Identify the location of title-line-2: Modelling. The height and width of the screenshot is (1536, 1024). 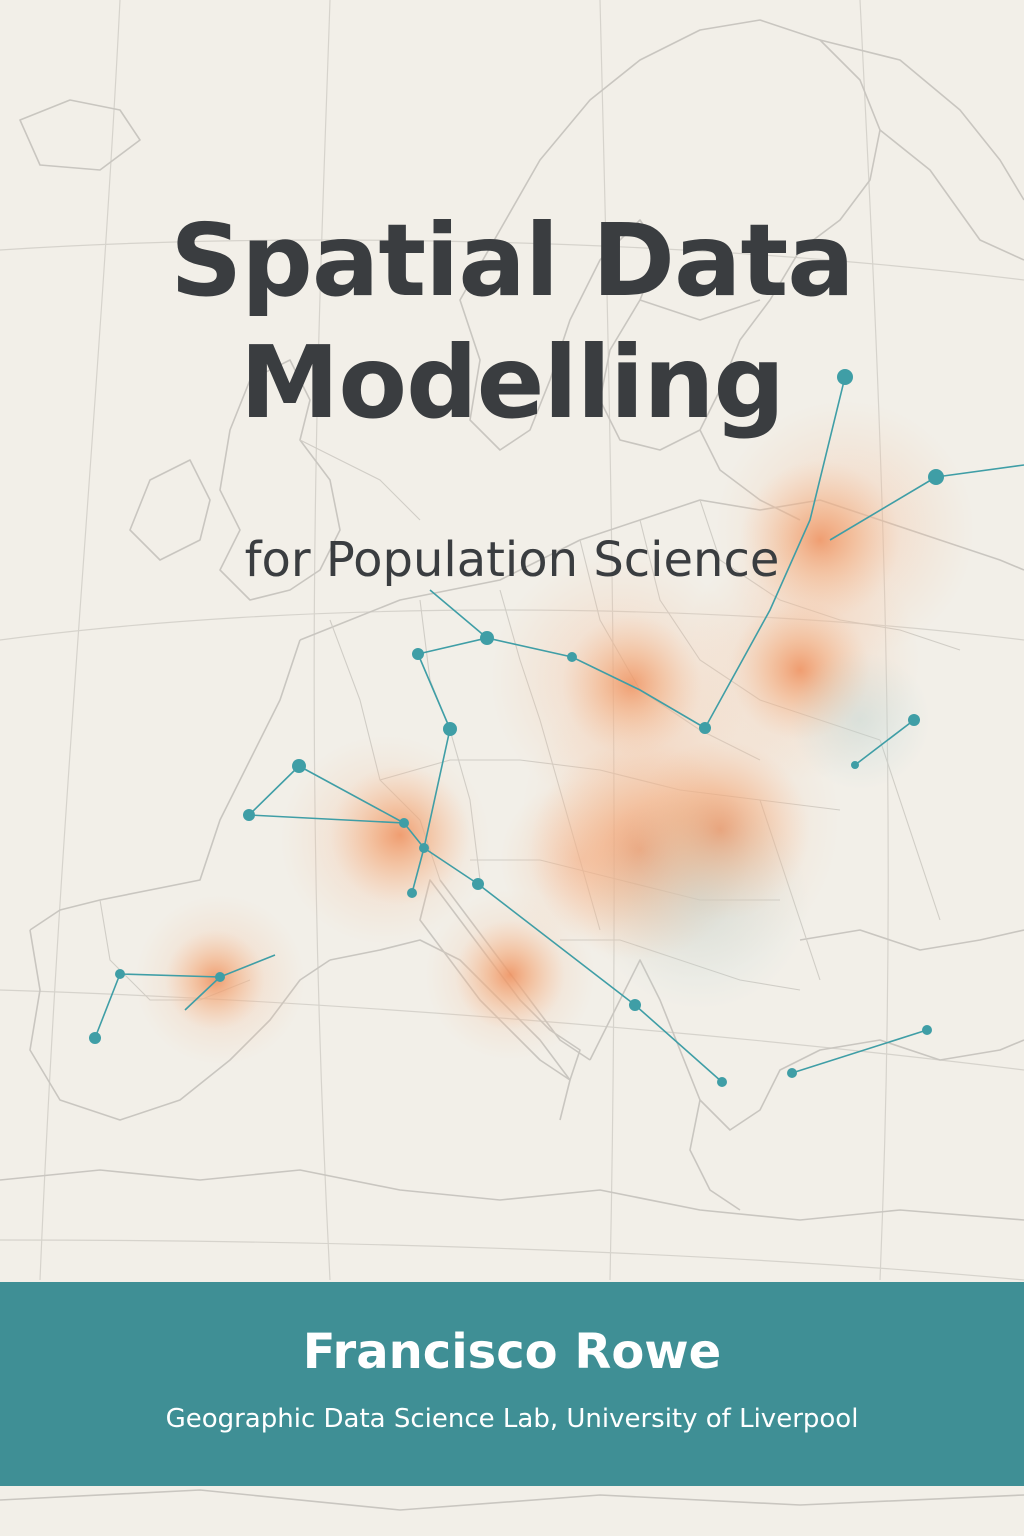
(512, 382).